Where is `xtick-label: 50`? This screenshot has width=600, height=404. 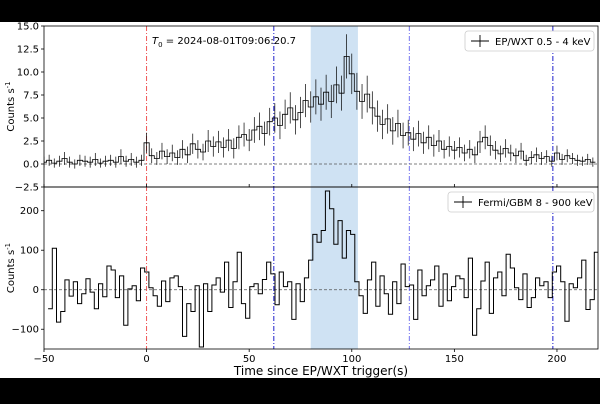 xtick-label: 50 is located at coordinates (249, 359).